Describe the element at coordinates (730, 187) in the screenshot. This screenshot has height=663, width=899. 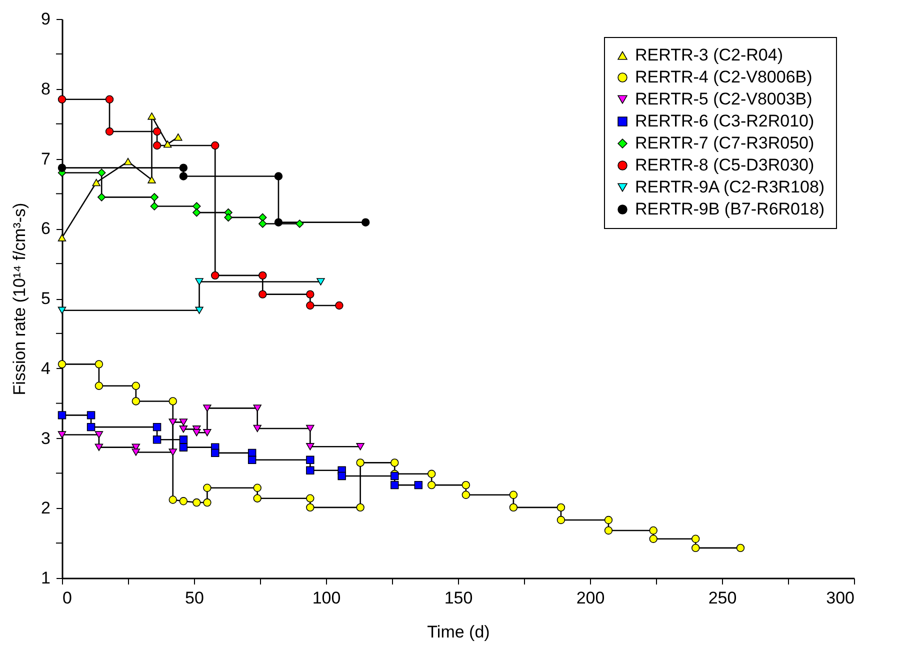
I see `legend-label: RERTR-9A (C2-R3R108)` at that location.